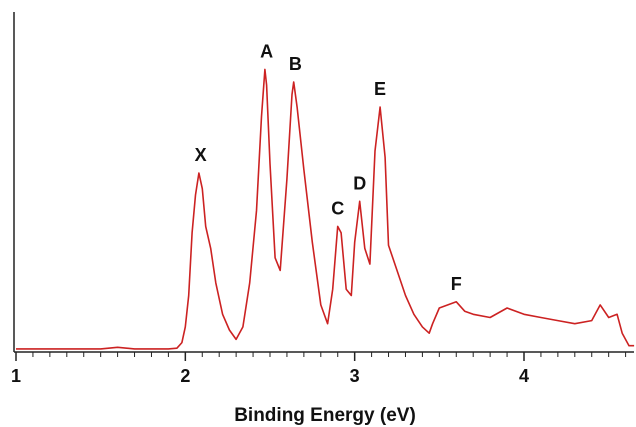 The height and width of the screenshot is (427, 636). What do you see at coordinates (325, 415) in the screenshot?
I see `x-axis-label: Binding Energy (eV)` at bounding box center [325, 415].